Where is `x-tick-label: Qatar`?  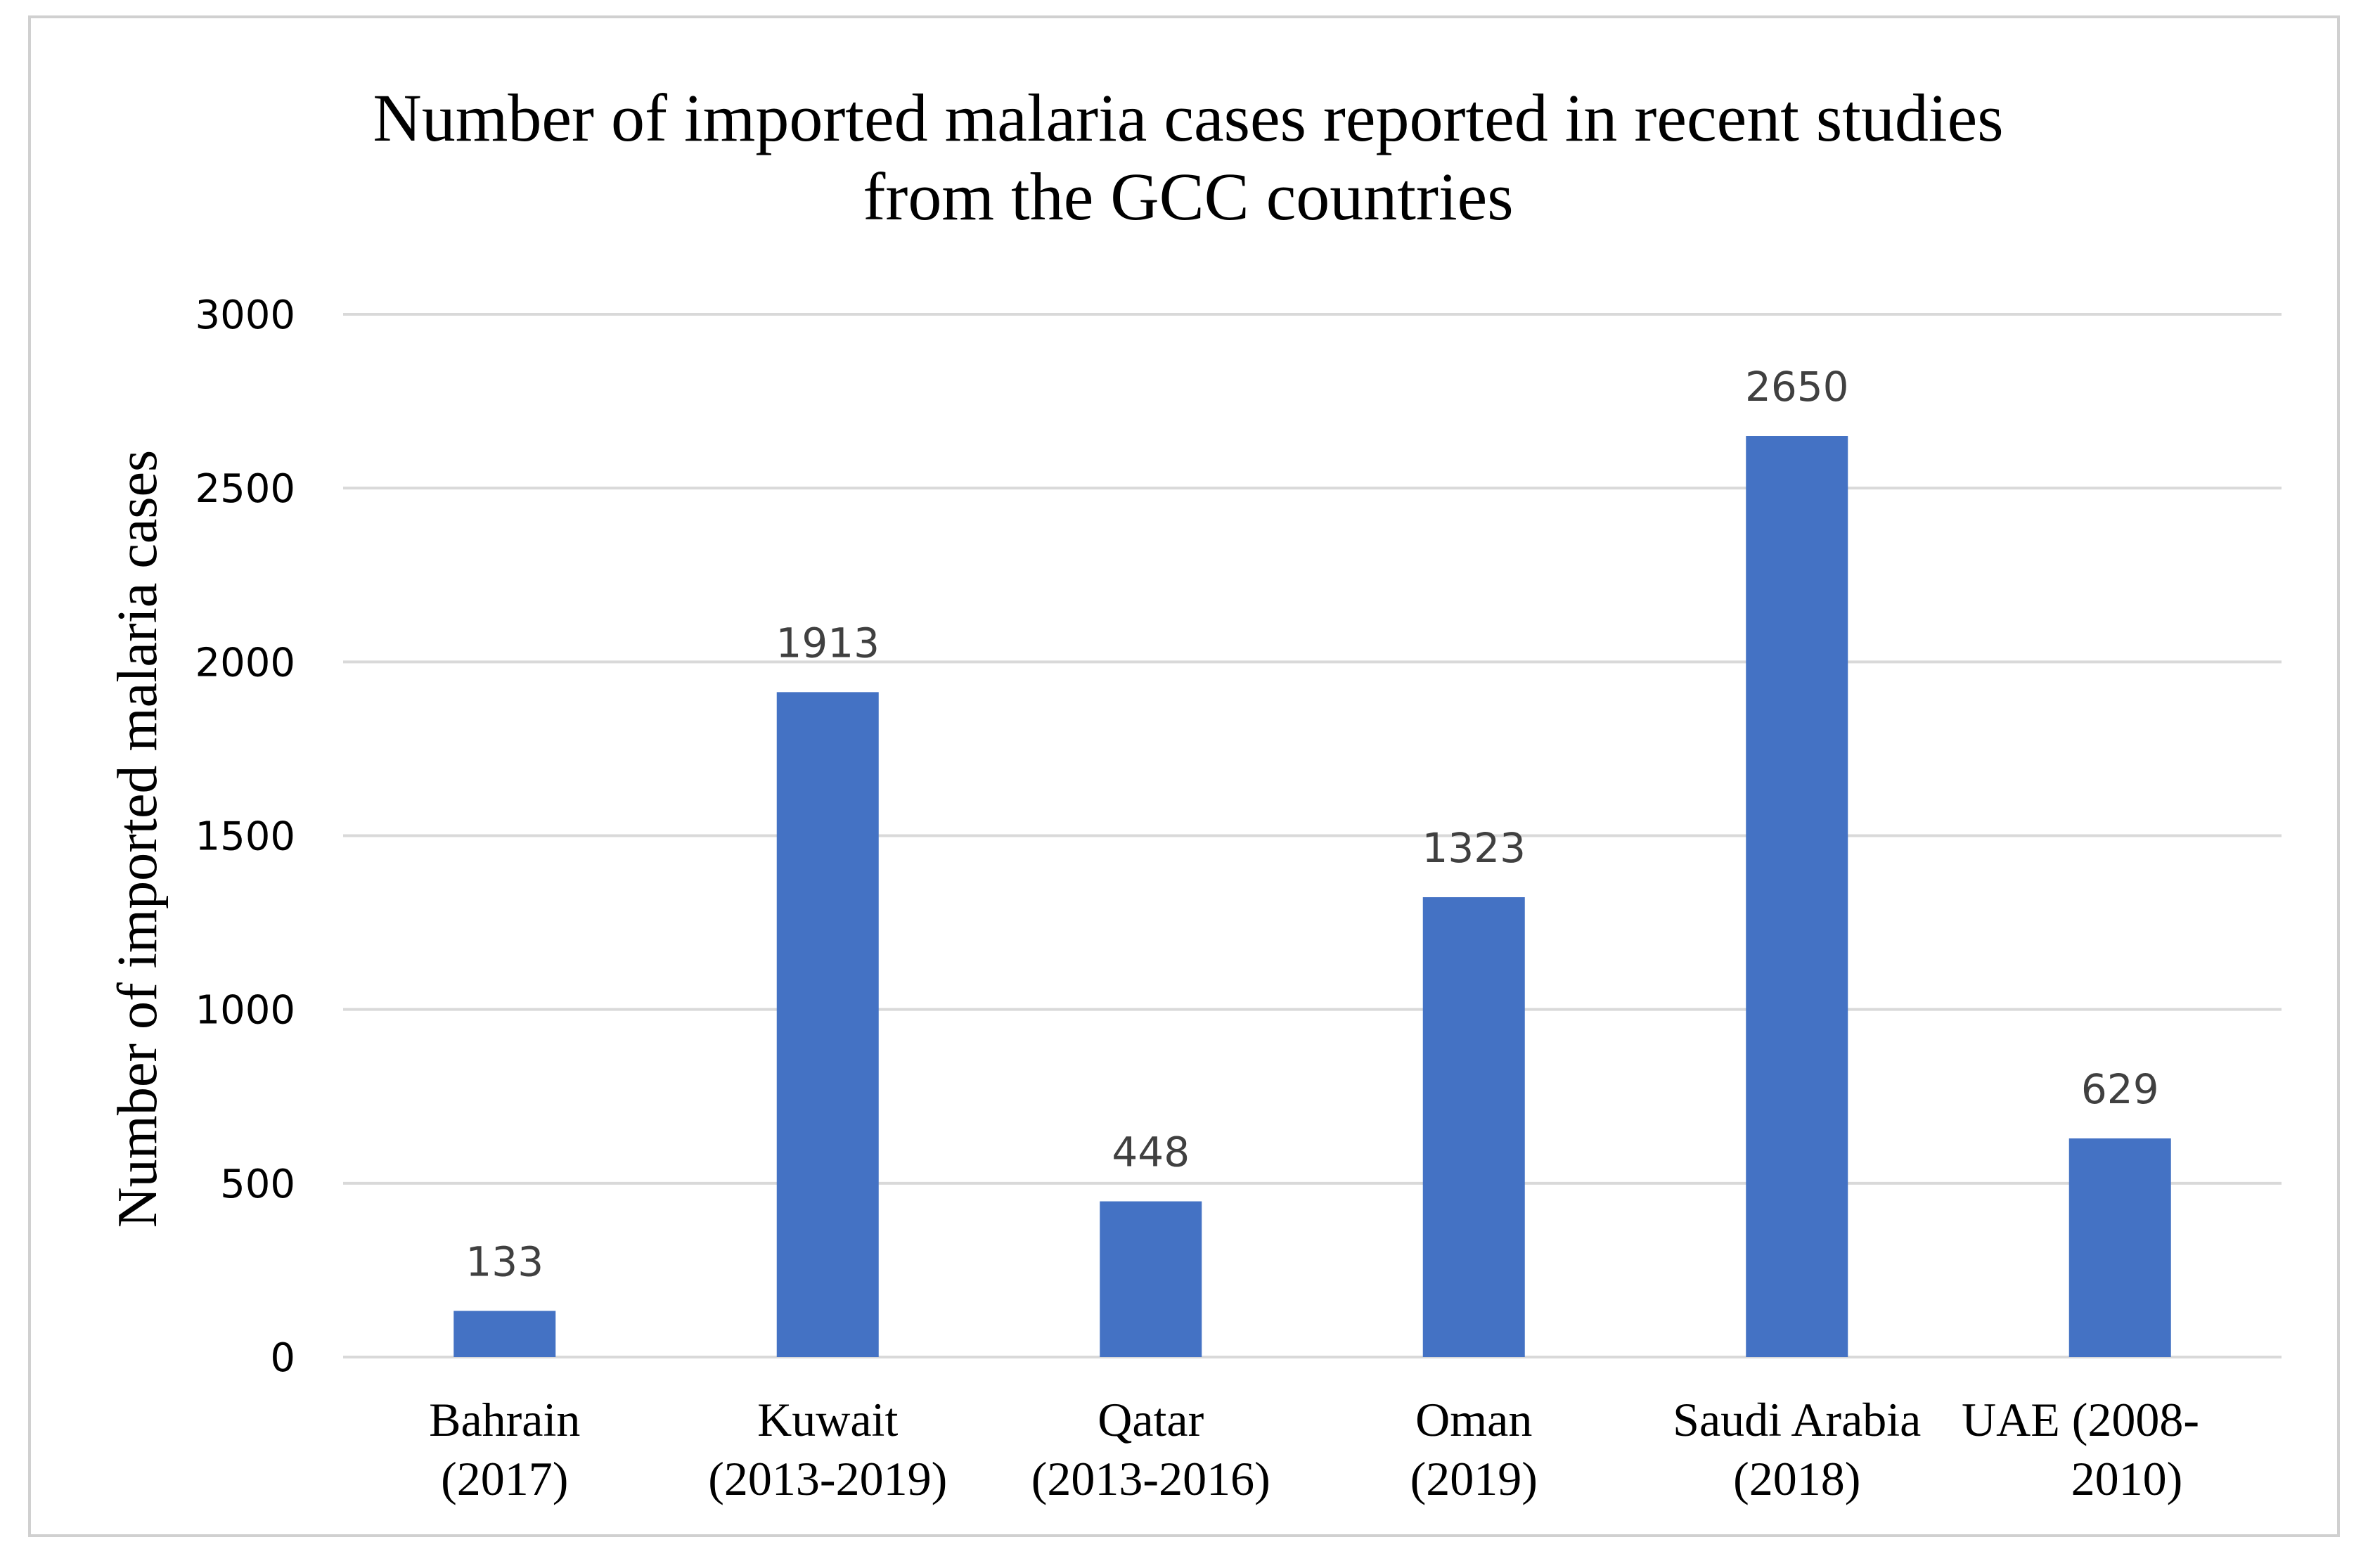 x-tick-label: Qatar is located at coordinates (1151, 1419).